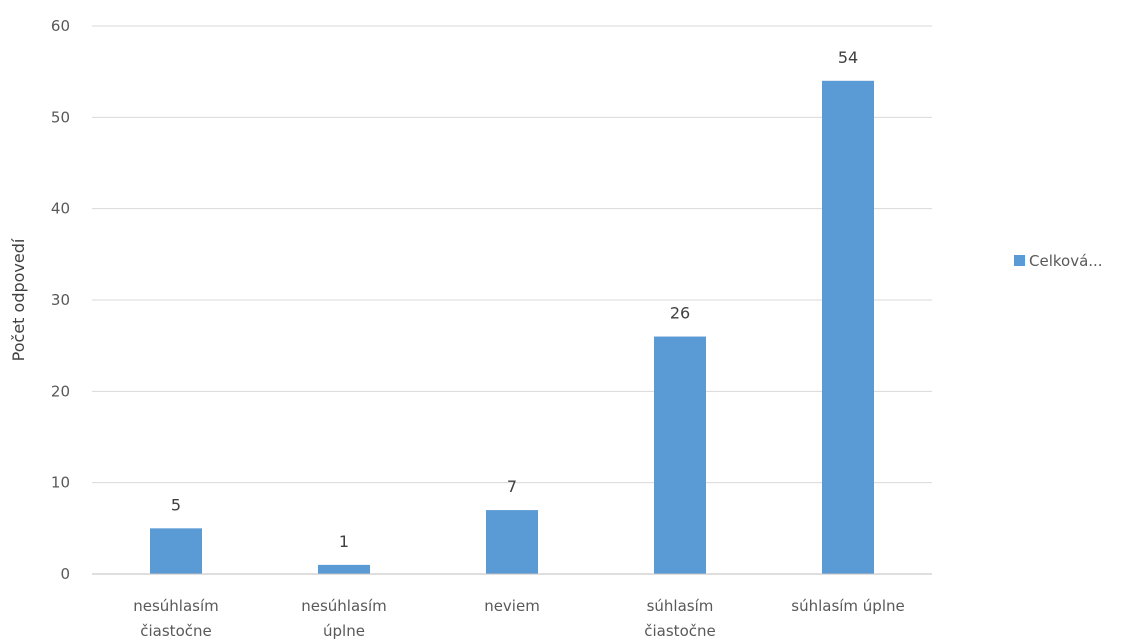 Image resolution: width=1126 pixels, height=644 pixels. What do you see at coordinates (847, 606) in the screenshot?
I see `x-tick-label: súhlasím úplne` at bounding box center [847, 606].